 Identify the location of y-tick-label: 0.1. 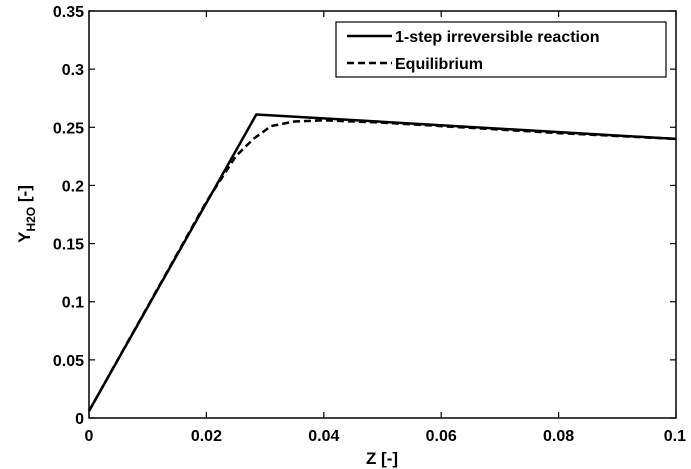
(73, 303).